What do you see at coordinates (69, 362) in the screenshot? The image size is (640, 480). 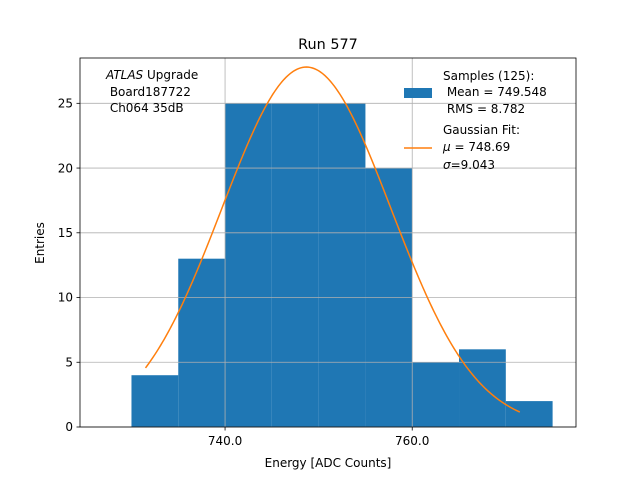 I see `y-tick-label: 5` at bounding box center [69, 362].